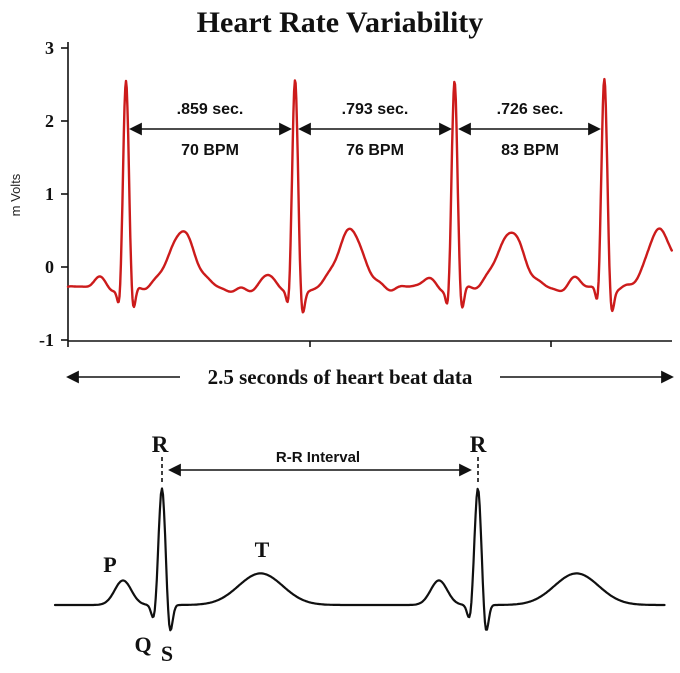  Describe the element at coordinates (478, 444) in the screenshot. I see `r-wave-label-2: R` at that location.